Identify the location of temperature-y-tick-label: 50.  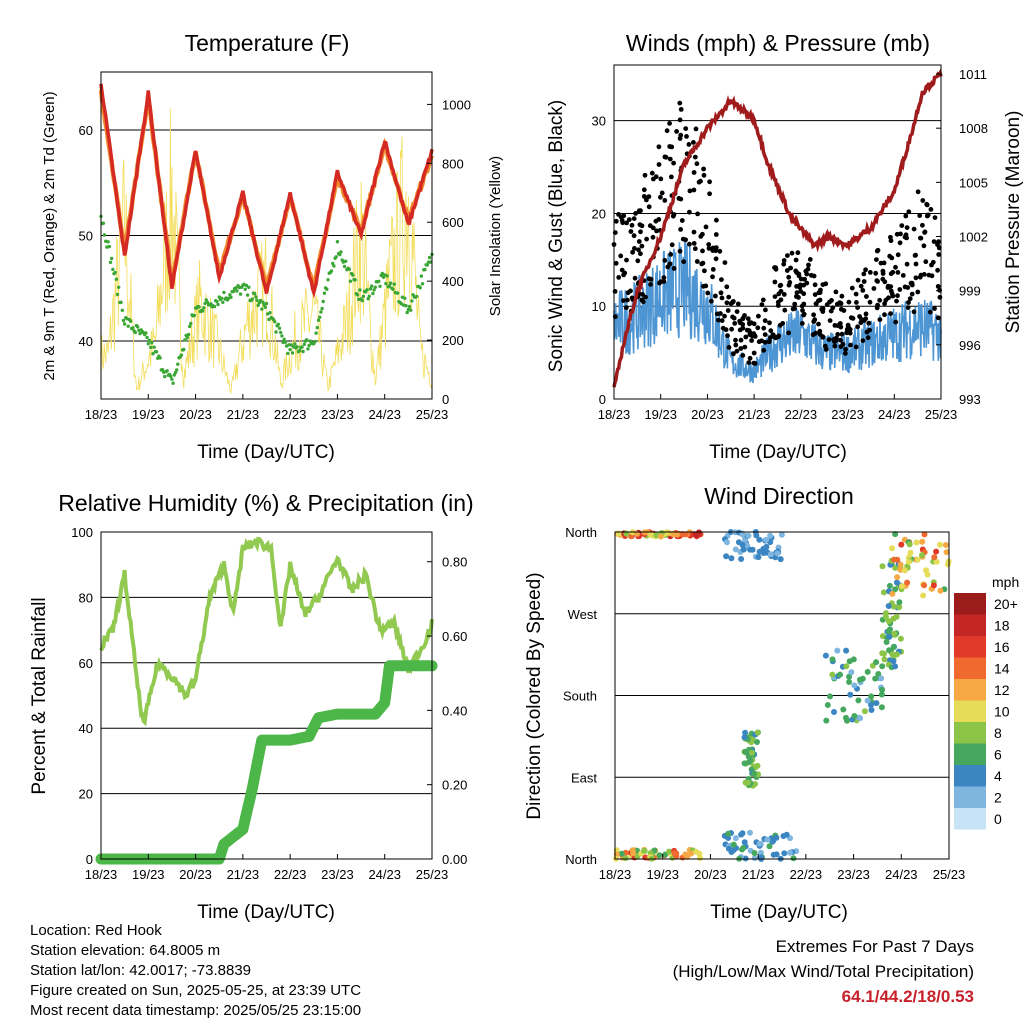
(86, 236).